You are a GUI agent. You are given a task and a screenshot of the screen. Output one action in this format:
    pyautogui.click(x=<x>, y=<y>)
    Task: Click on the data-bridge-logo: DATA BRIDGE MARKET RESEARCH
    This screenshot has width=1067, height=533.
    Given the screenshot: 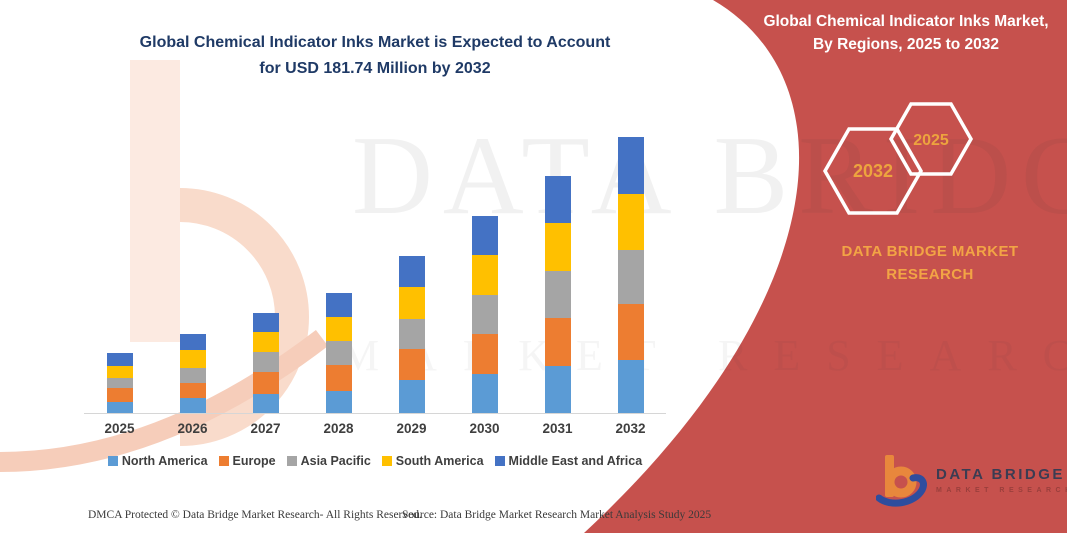 What is the action you would take?
    pyautogui.click(x=971, y=480)
    